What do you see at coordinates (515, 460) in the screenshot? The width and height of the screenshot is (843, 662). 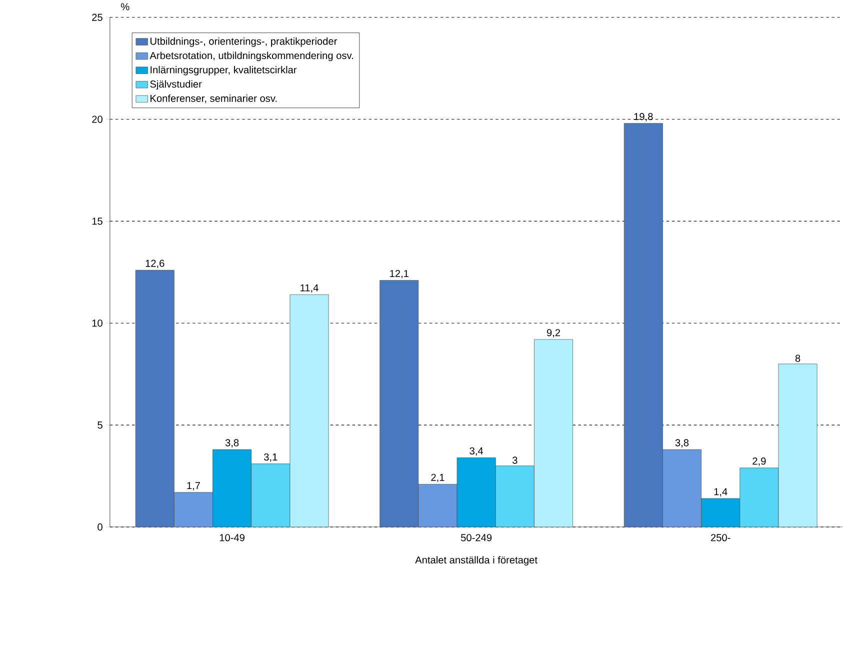 I see `data-label: 3` at bounding box center [515, 460].